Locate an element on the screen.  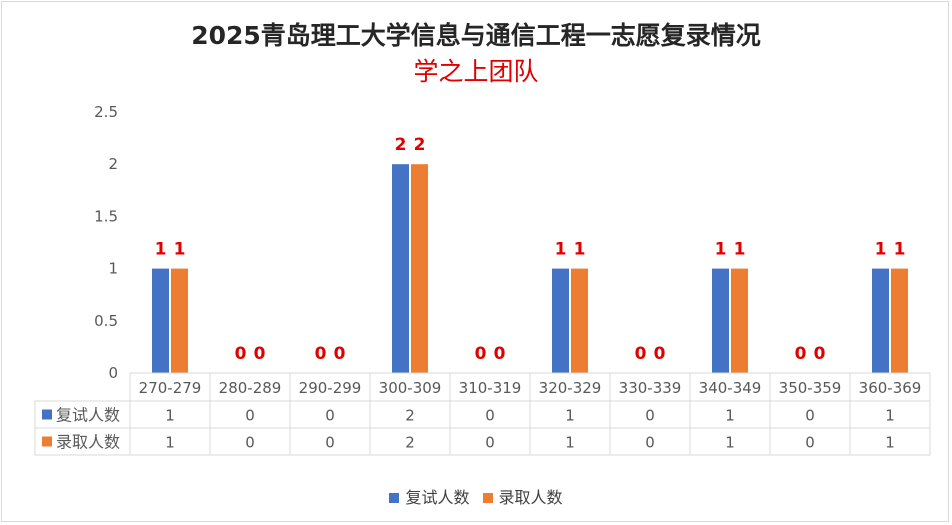
legend-entry-series-2: 录取人数 is located at coordinates (522, 496).